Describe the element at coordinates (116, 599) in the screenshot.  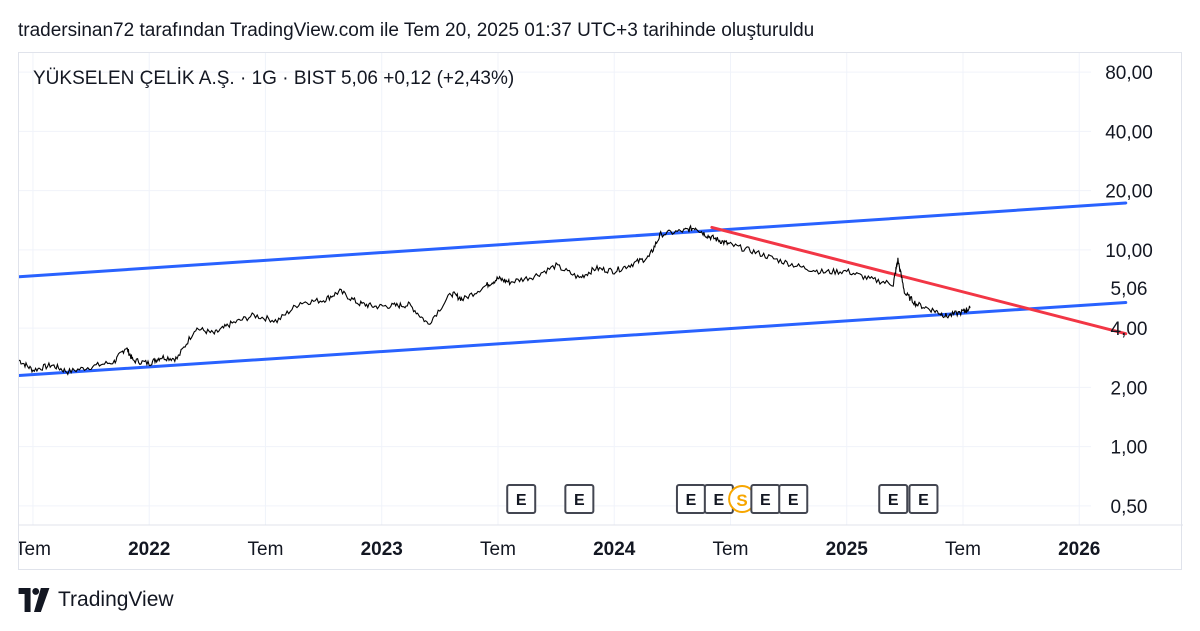
I see `tradingview-brand: TradingView` at that location.